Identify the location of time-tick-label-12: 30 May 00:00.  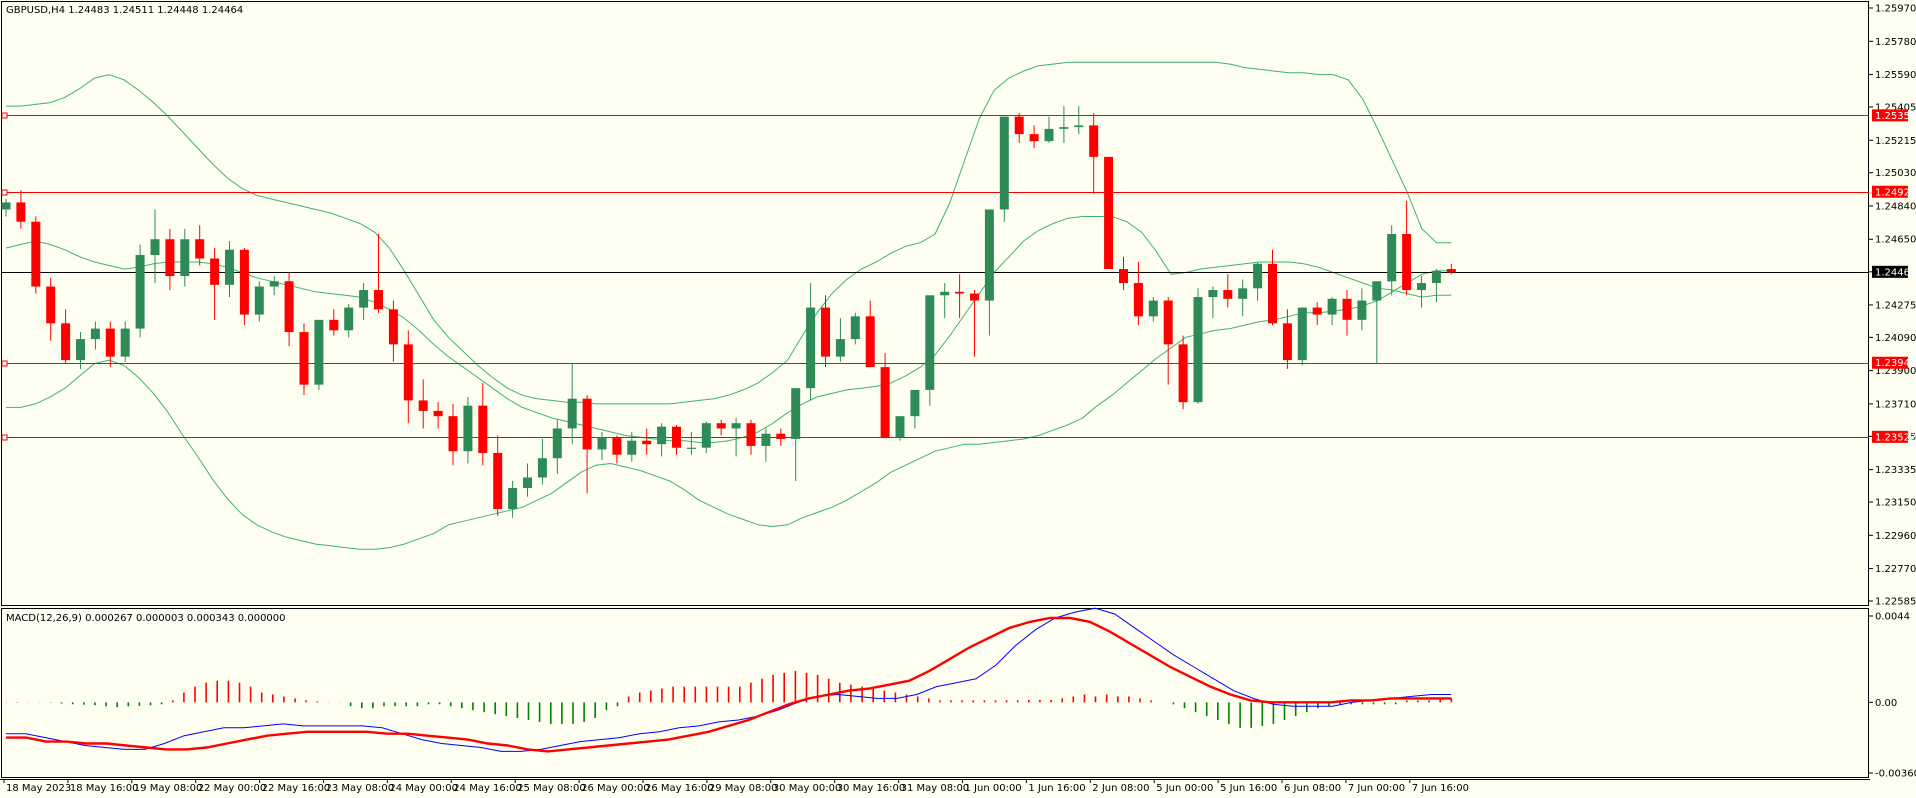
(807, 788).